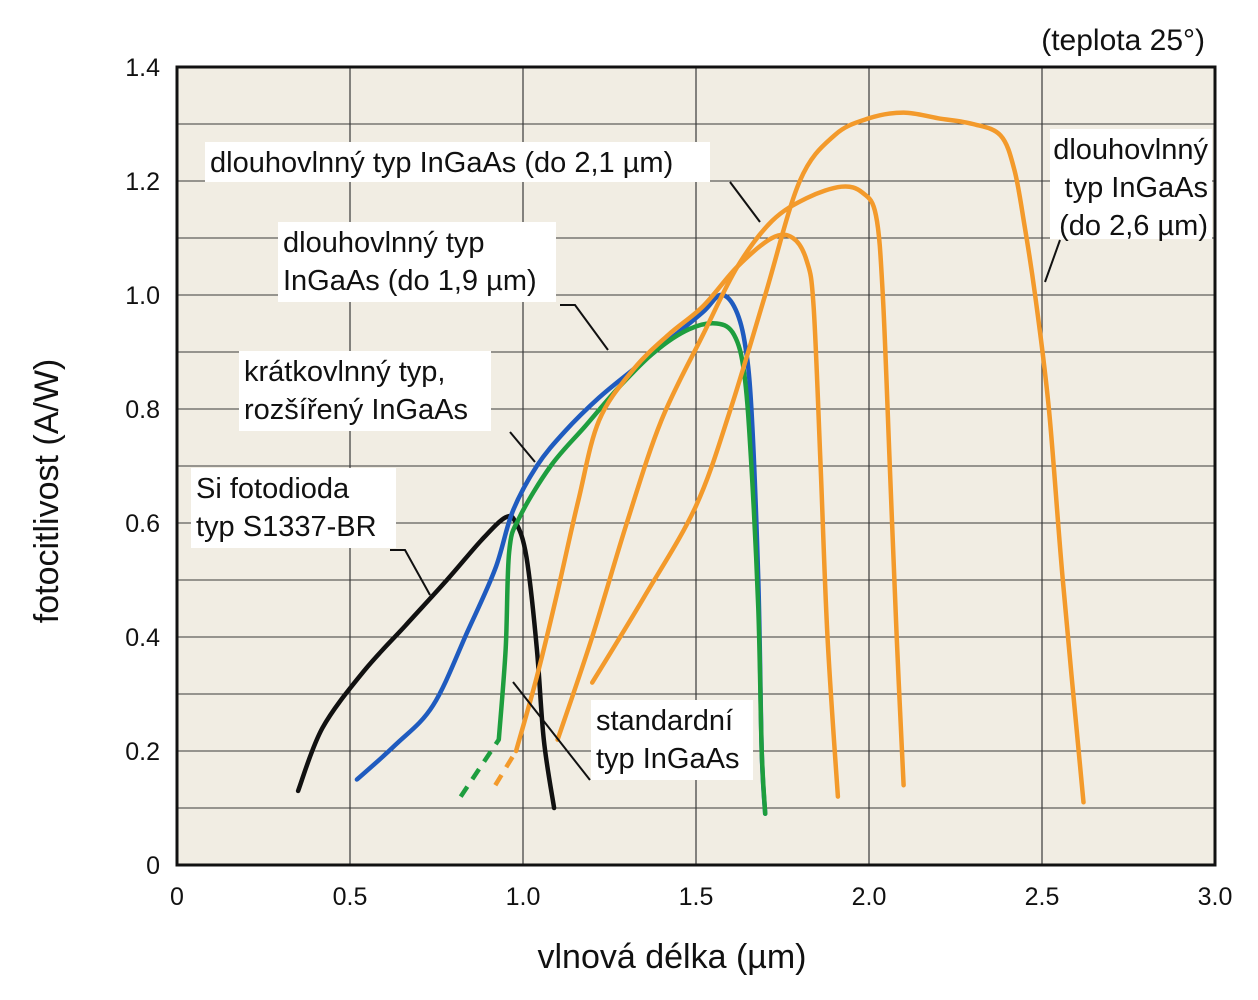  What do you see at coordinates (1215, 897) in the screenshot?
I see `x-tick-label: 3.0` at bounding box center [1215, 897].